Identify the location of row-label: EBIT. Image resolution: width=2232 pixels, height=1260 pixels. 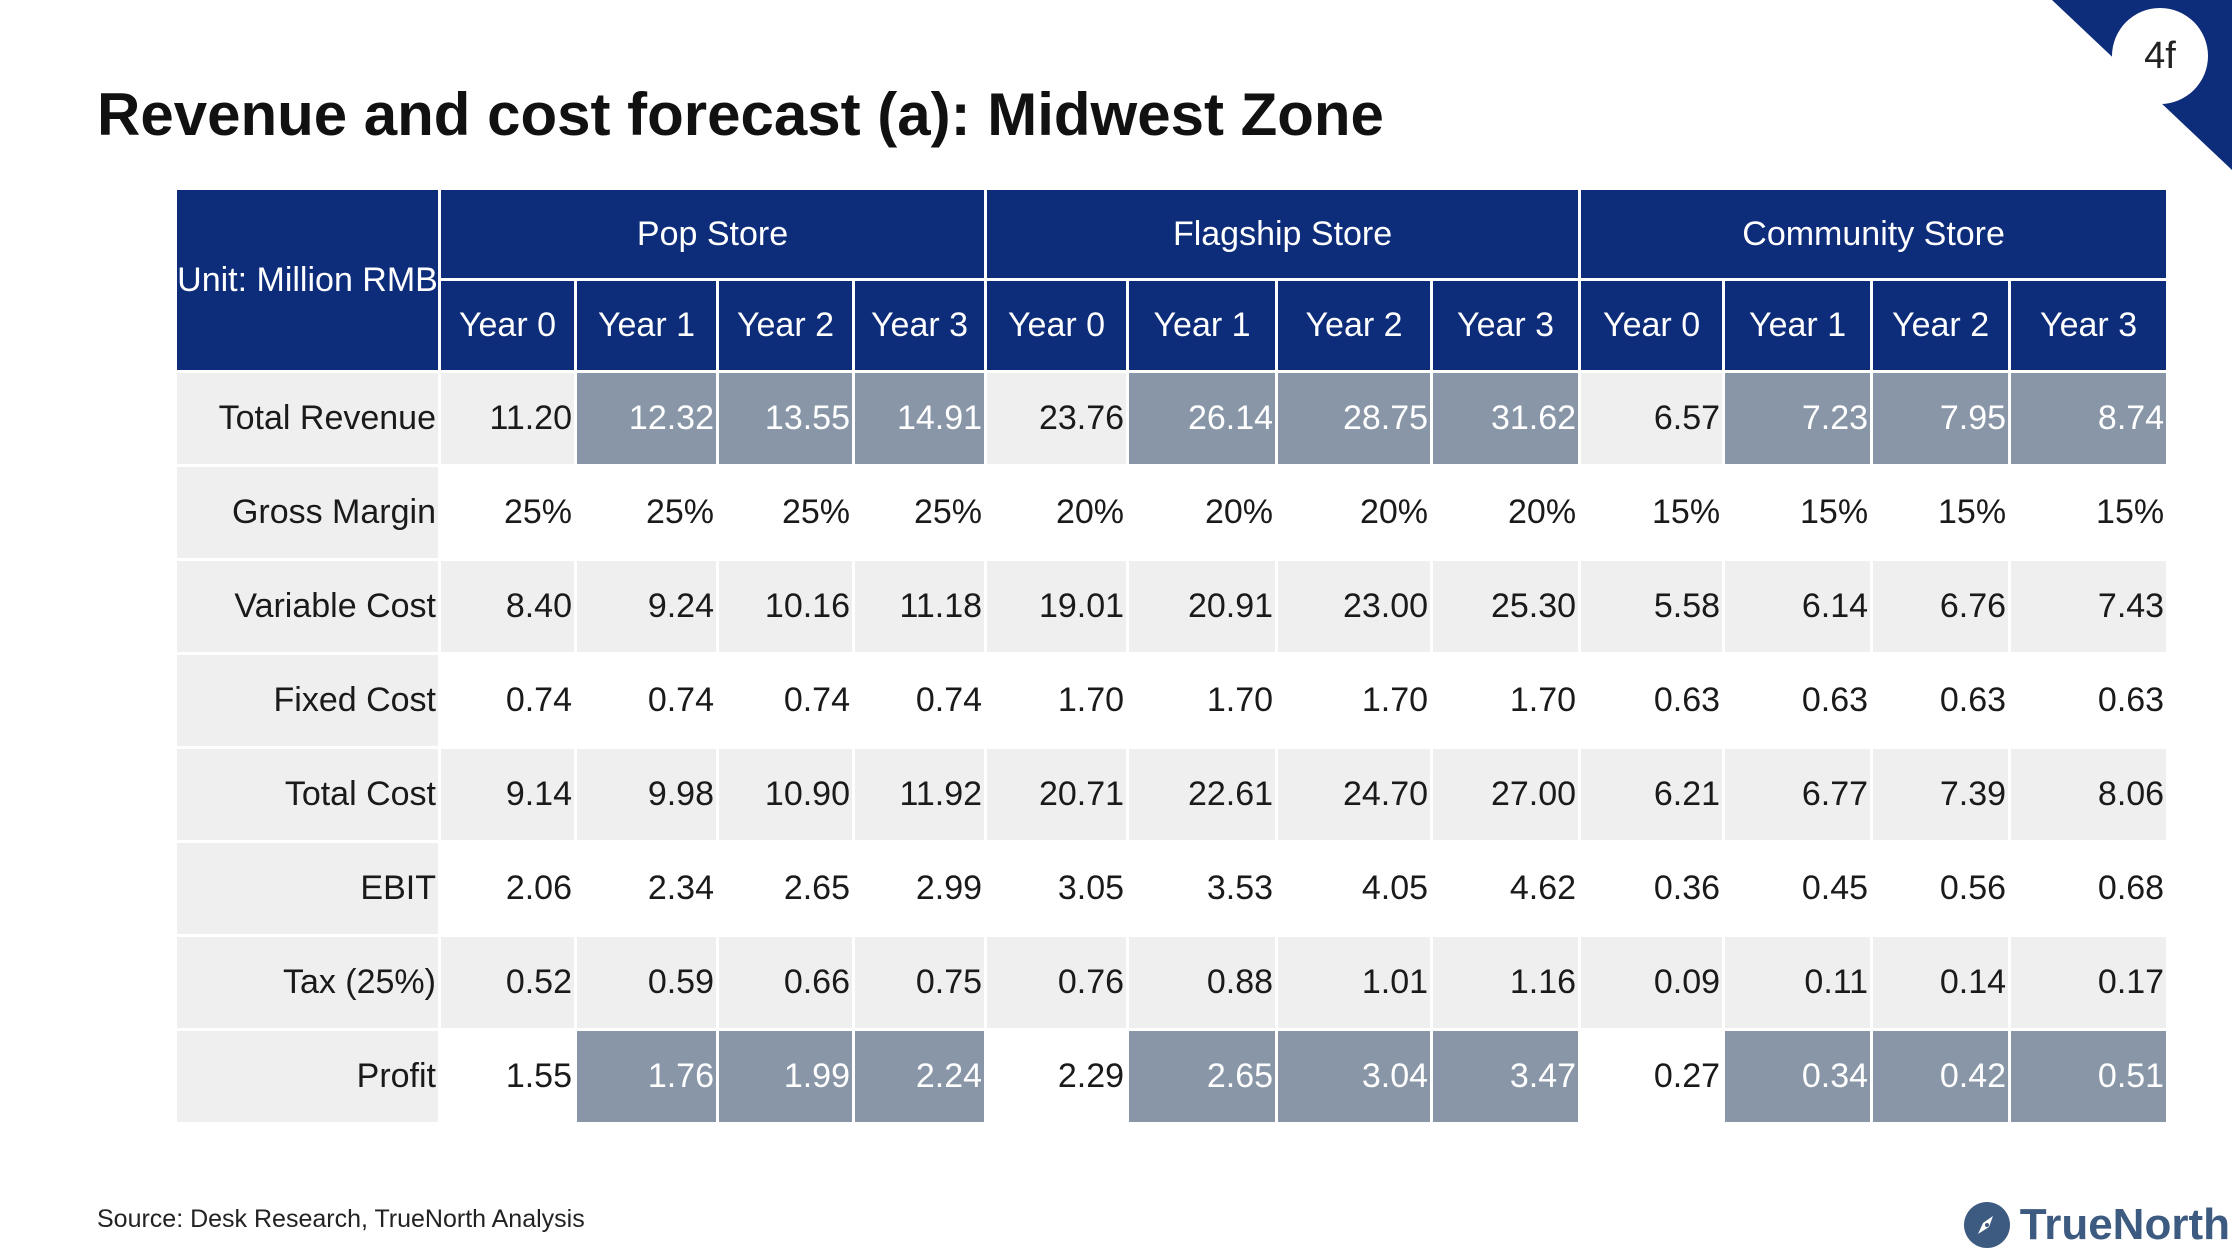
(307, 888).